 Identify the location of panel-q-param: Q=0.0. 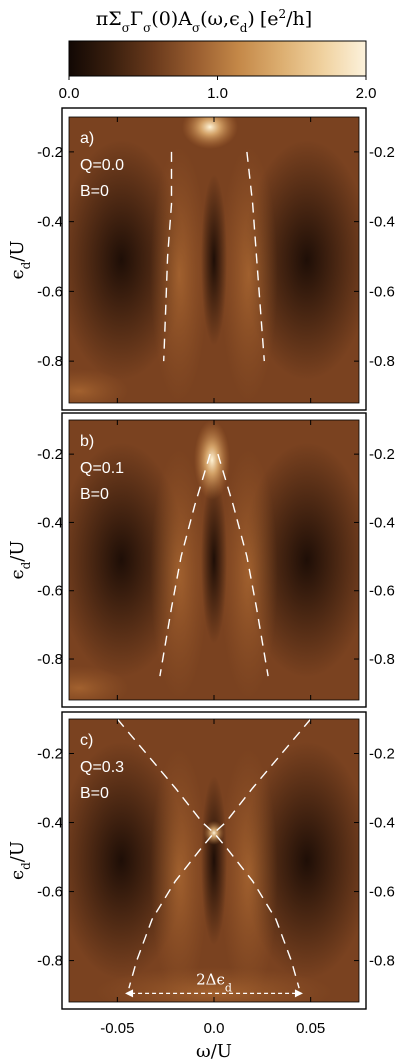
(102, 165).